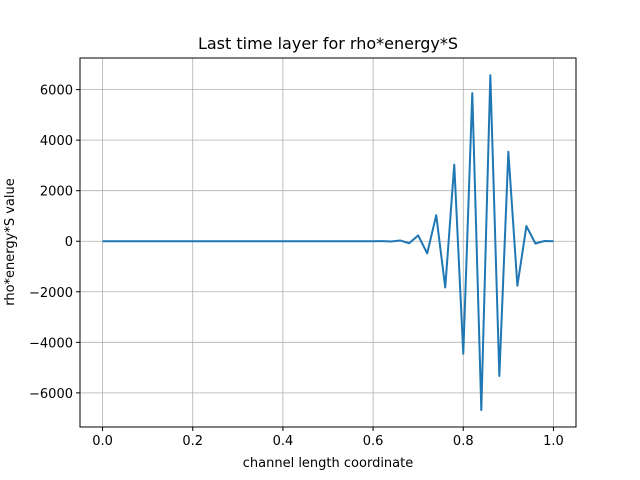  I want to click on x-tick-label: 0.4, so click(283, 441).